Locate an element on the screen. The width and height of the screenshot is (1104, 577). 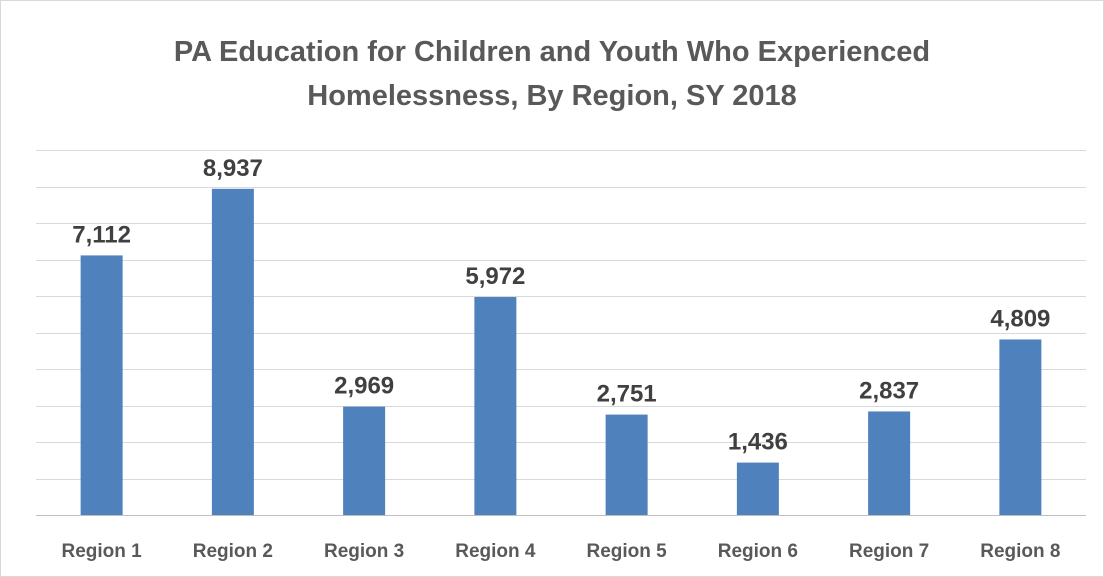
data-label: 5,972 is located at coordinates (495, 276).